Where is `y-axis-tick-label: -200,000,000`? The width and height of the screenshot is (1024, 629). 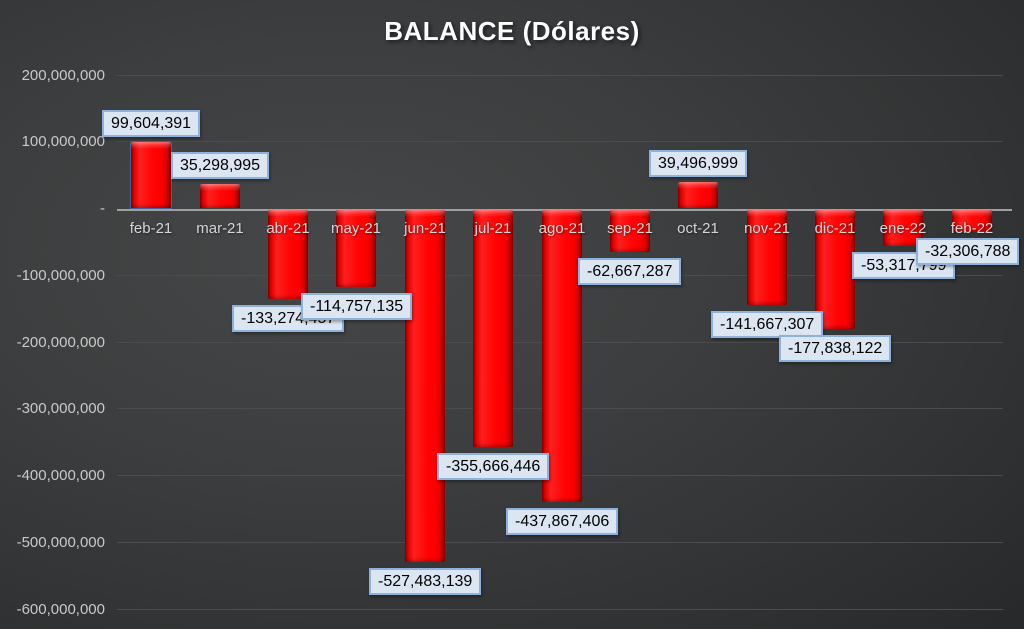
y-axis-tick-label: -200,000,000 is located at coordinates (60, 342).